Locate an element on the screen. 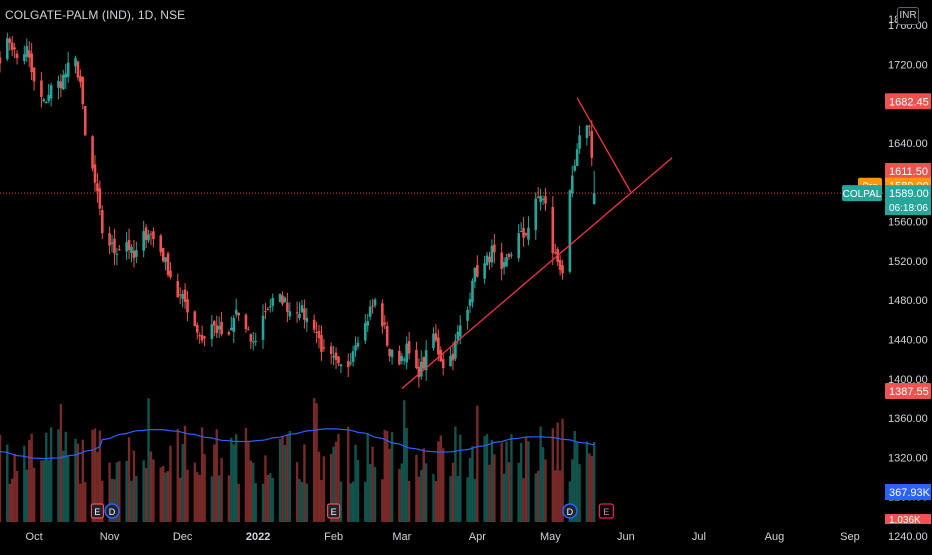 The width and height of the screenshot is (932, 555). low-price-tag-text: 1387.55 is located at coordinates (909, 392).